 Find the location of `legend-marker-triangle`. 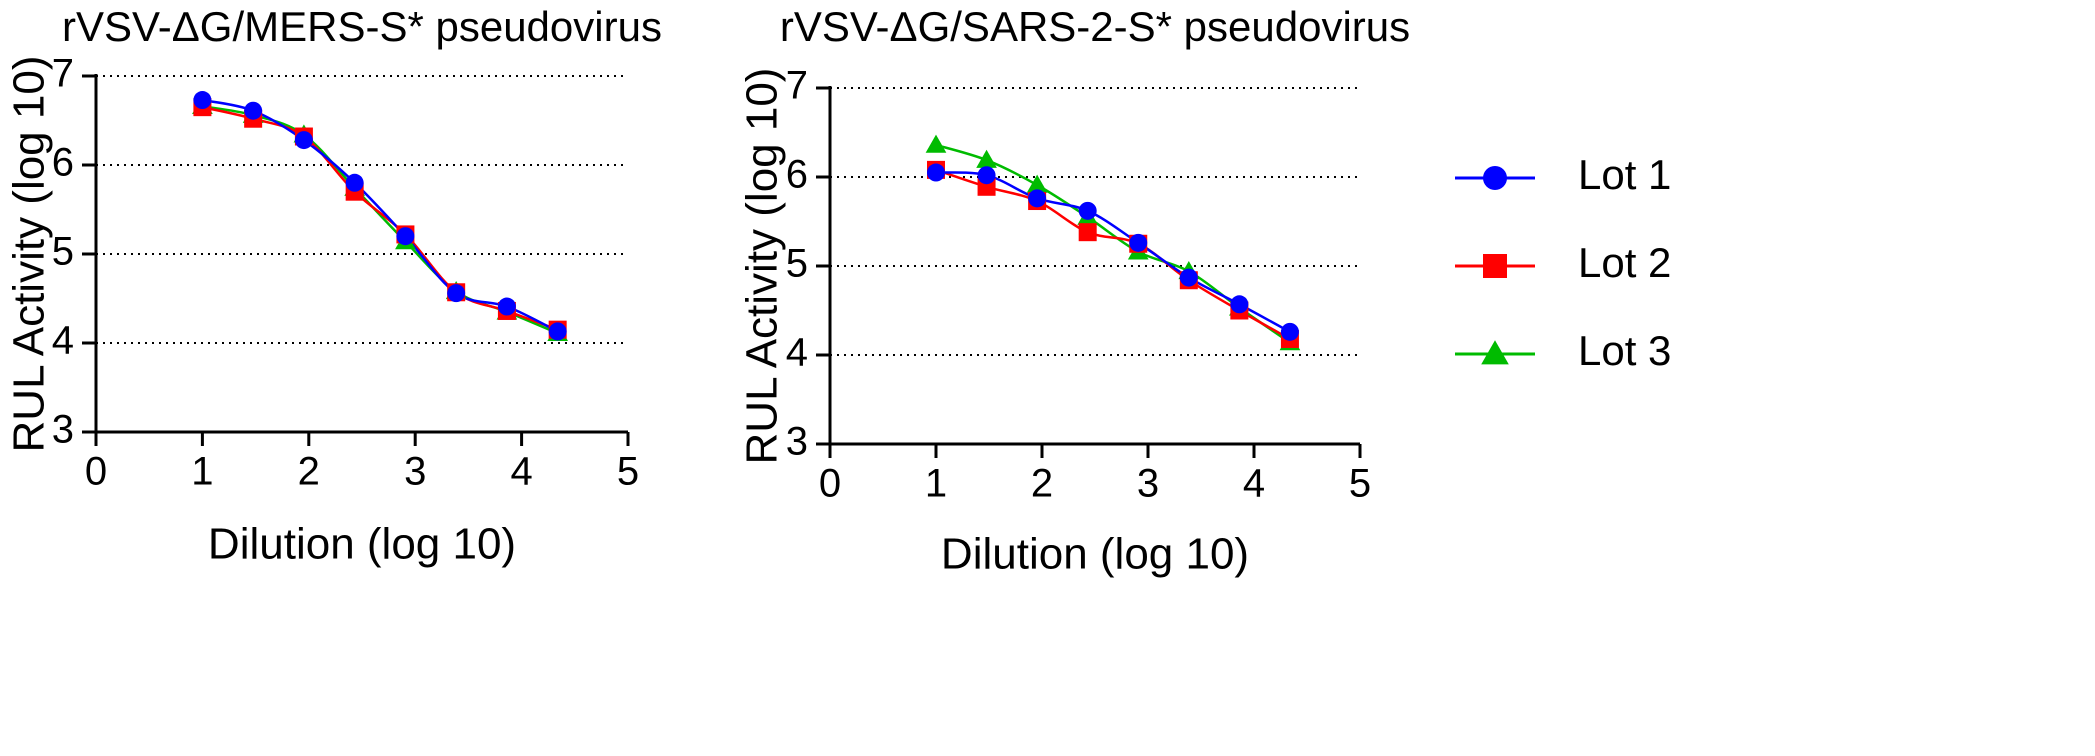

legend-marker-triangle is located at coordinates (1495, 352).